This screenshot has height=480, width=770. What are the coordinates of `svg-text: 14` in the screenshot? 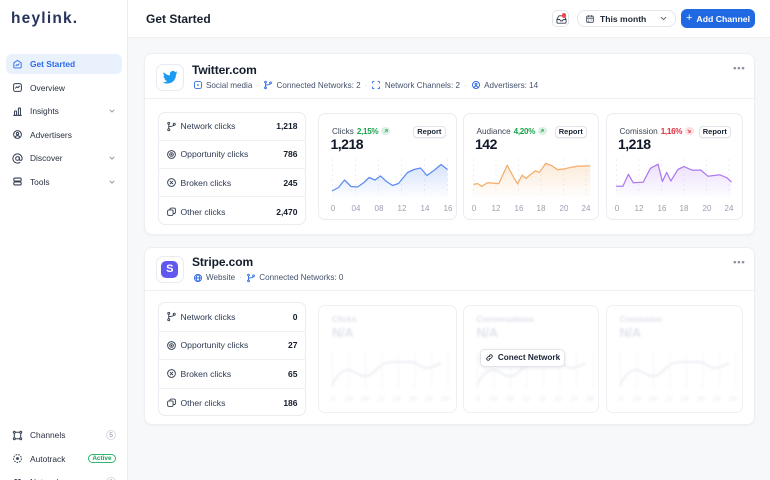 It's located at (425, 208).